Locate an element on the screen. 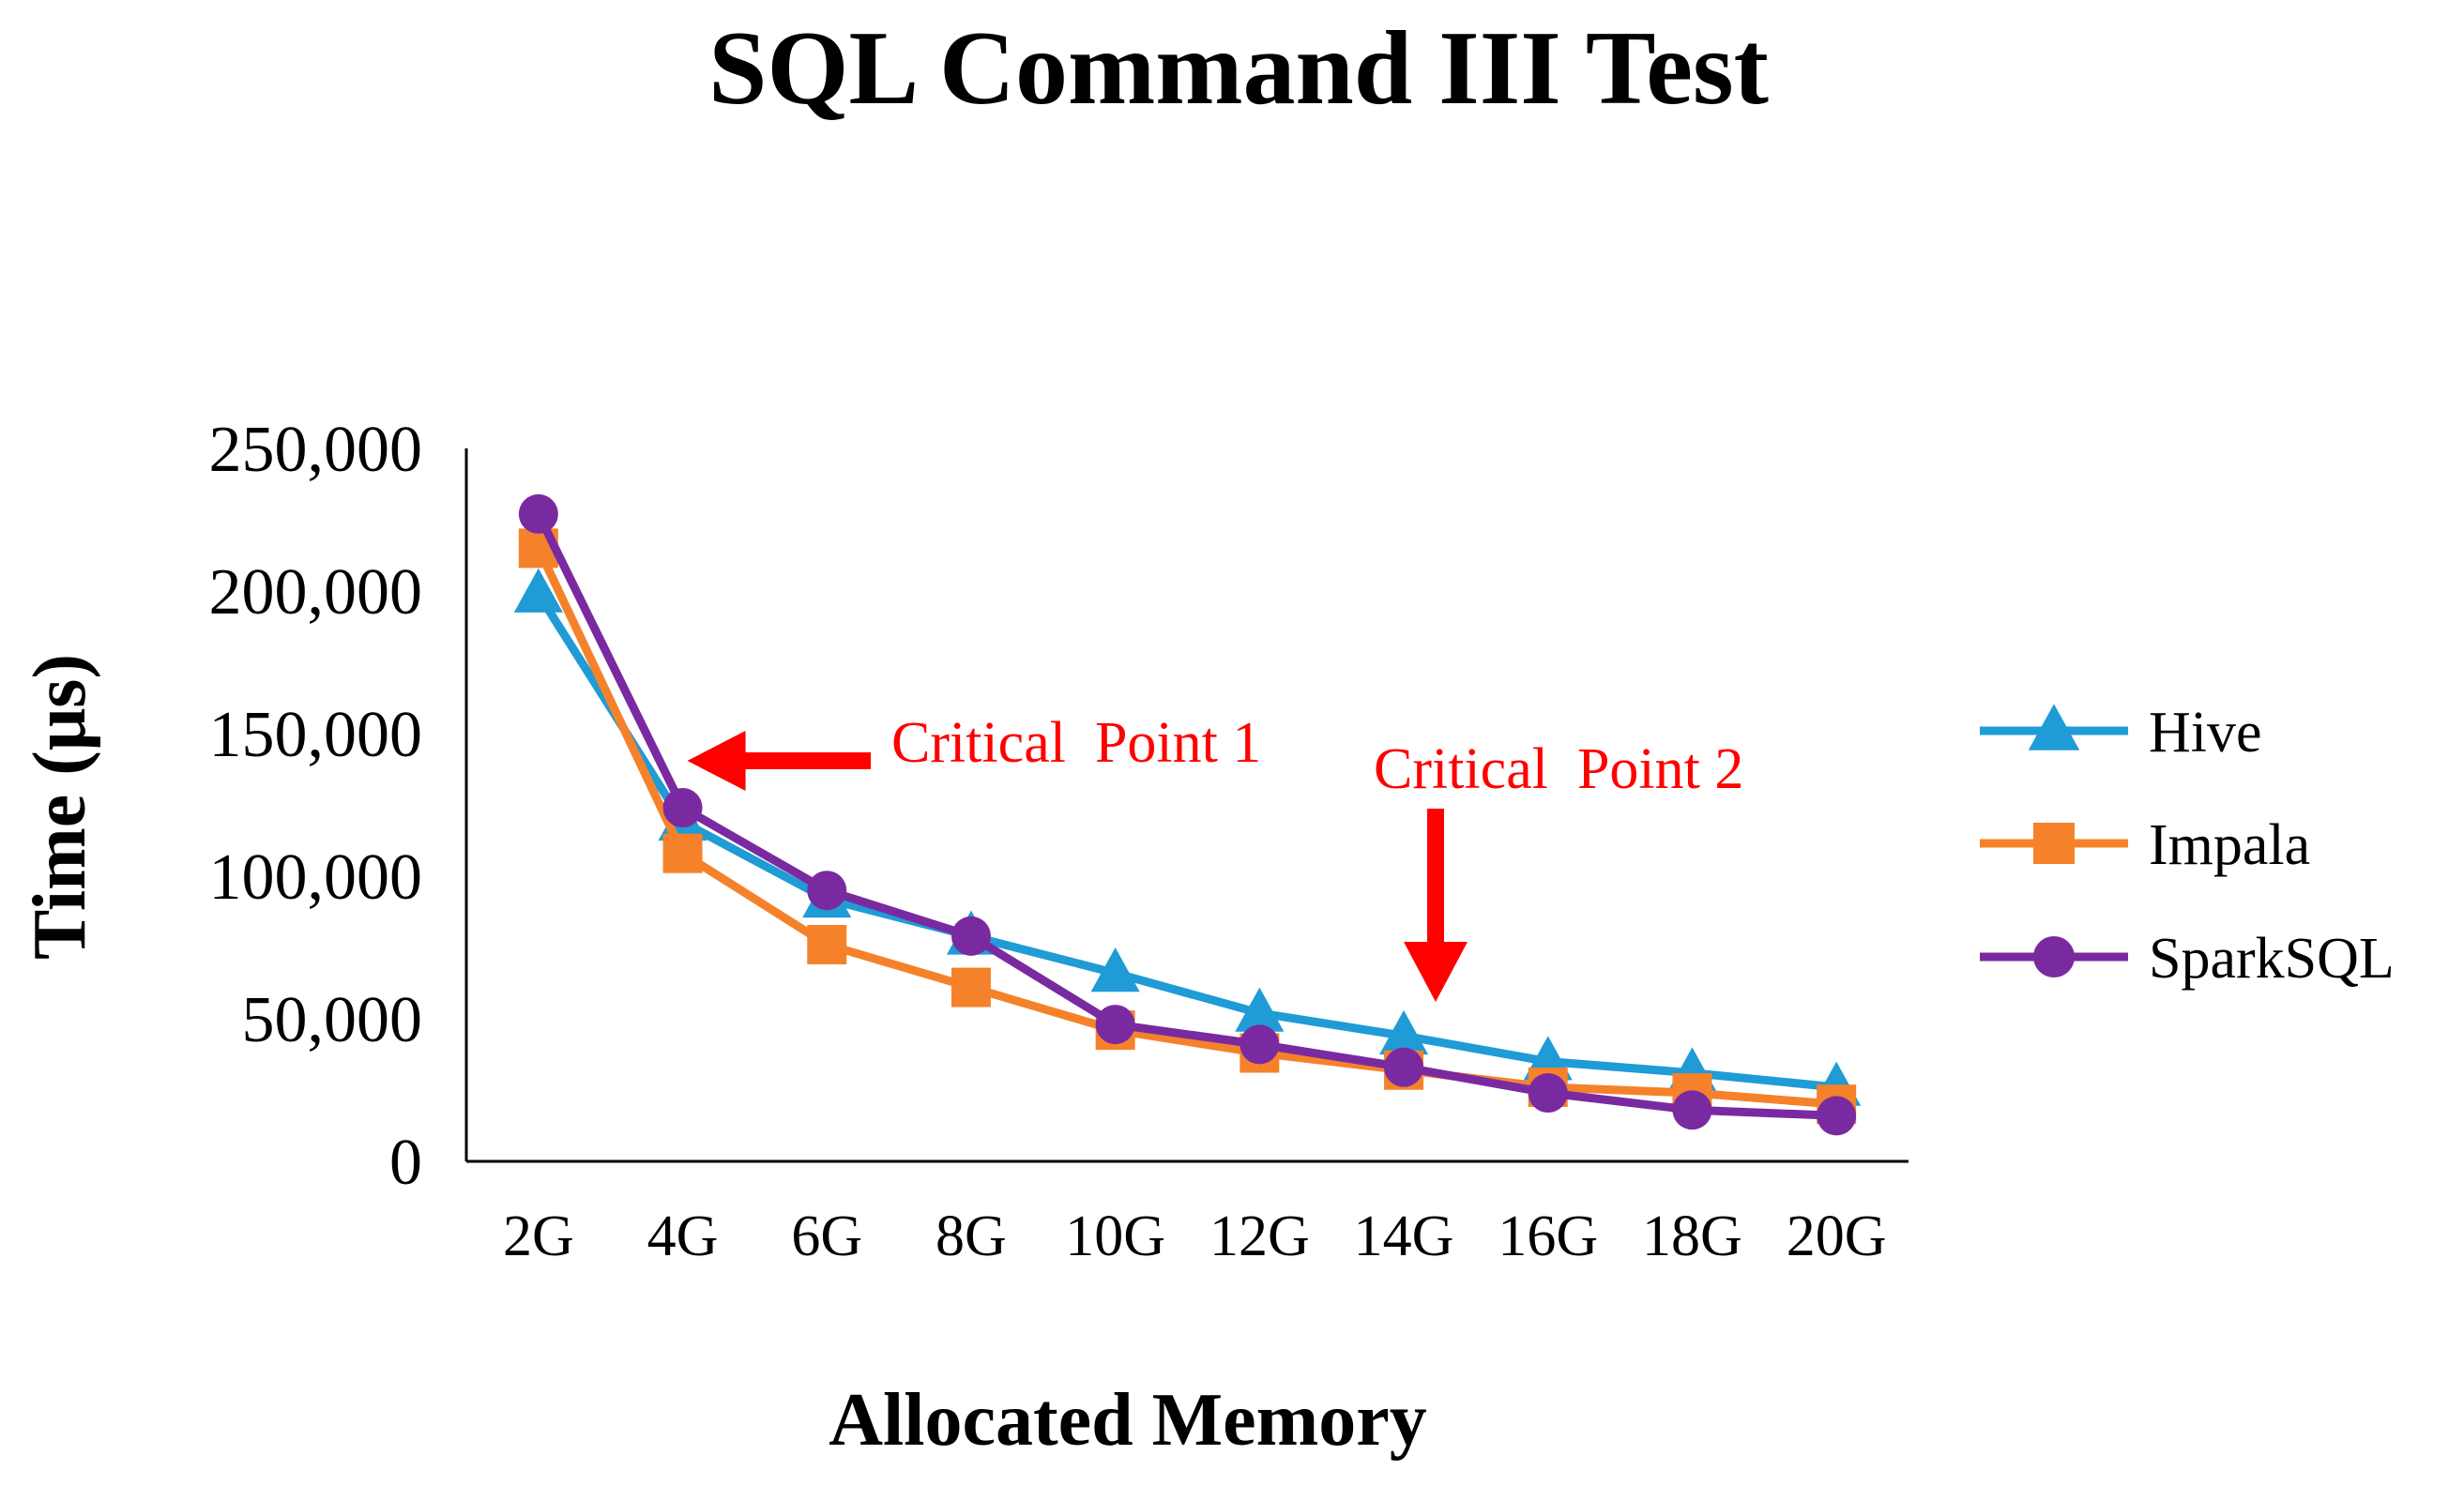 The image size is (2464, 1485). critical-point-2-label: Critical Point 2 is located at coordinates (1558, 769).